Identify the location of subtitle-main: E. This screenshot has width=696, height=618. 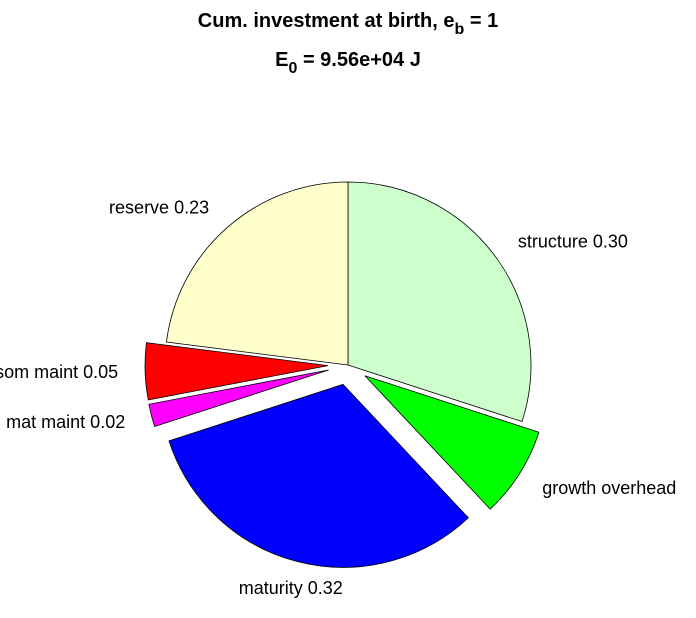
(281, 60).